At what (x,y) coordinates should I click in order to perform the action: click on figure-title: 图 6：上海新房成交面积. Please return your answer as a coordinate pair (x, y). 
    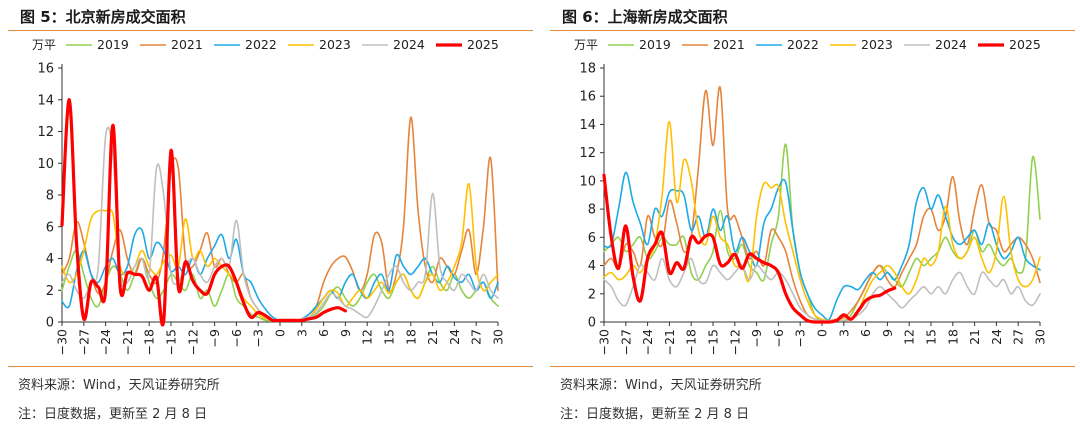
    Looking at the image, I should click on (645, 17).